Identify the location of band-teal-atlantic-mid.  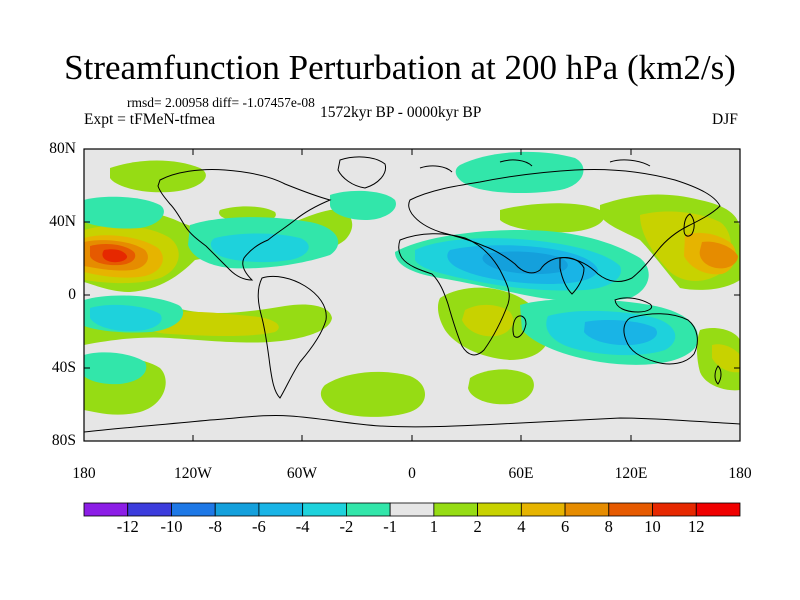
(363, 205).